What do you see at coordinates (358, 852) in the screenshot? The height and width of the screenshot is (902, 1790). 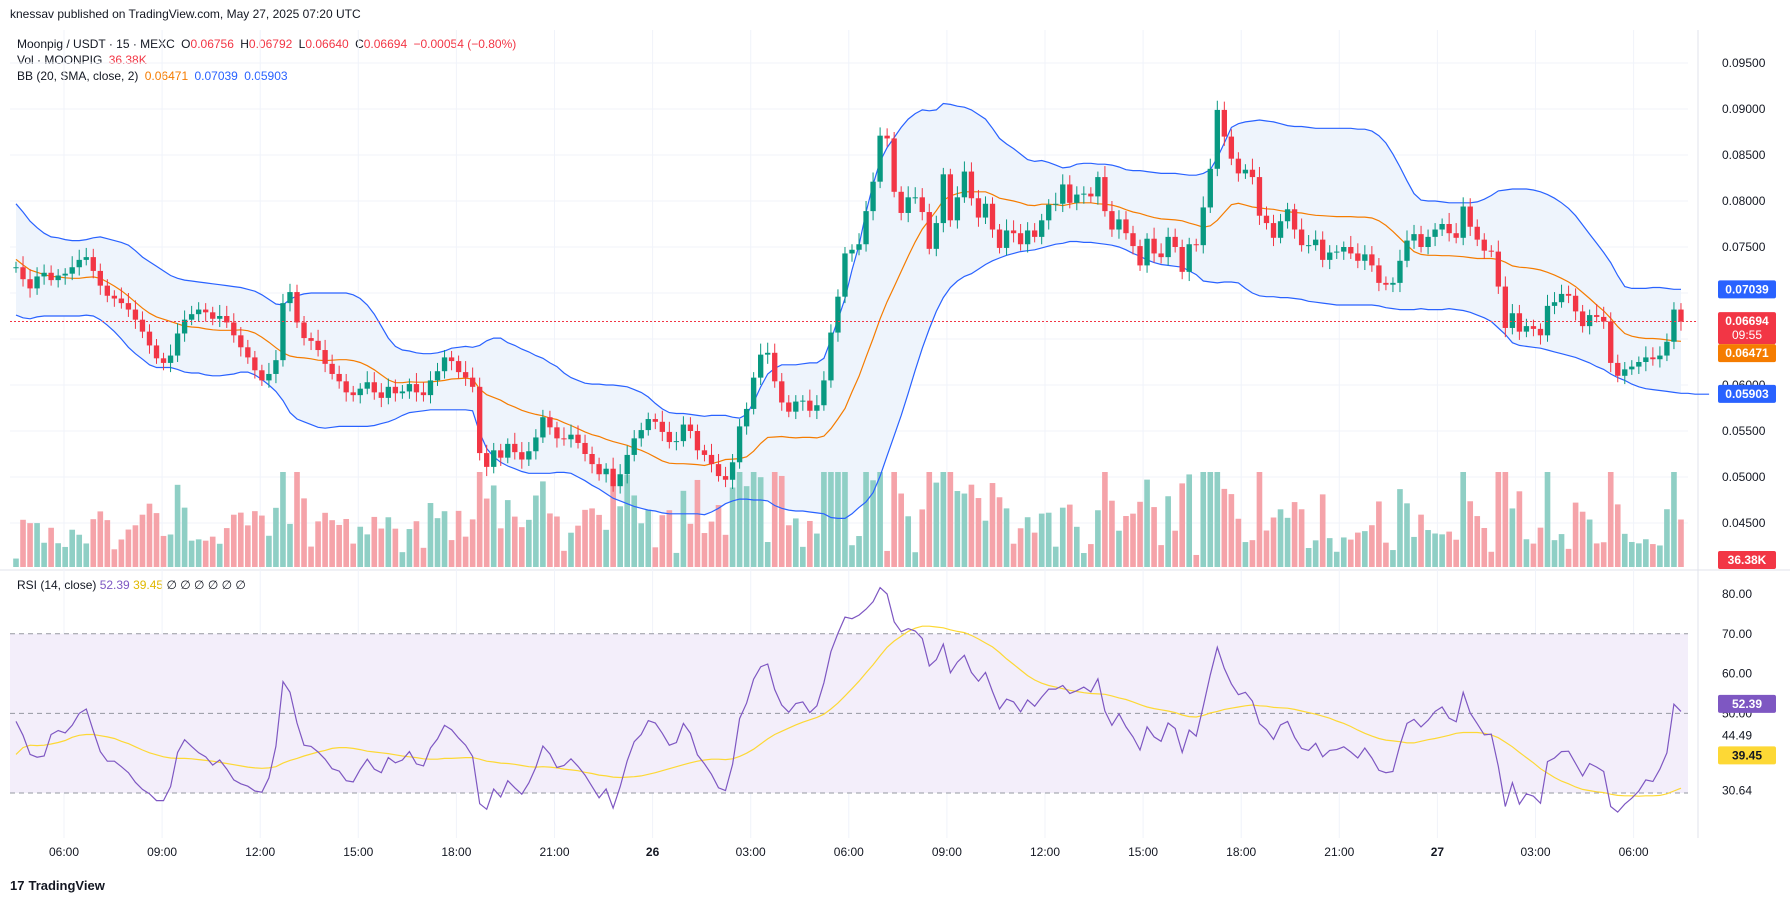 I see `time-tick-label: 15:00` at bounding box center [358, 852].